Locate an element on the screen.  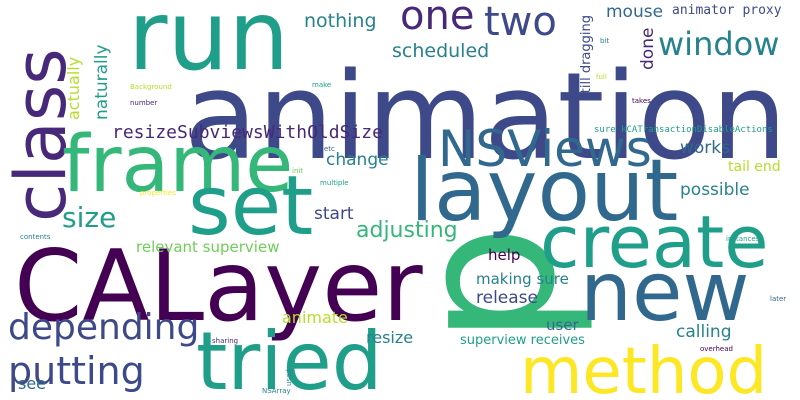
word-create: create is located at coordinates (654, 242).